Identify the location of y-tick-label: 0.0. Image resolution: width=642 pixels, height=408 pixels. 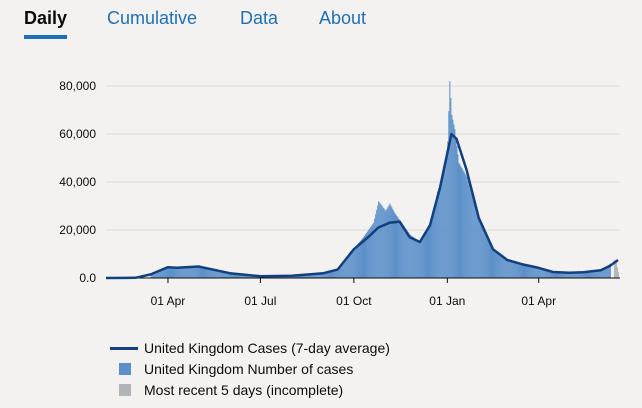
(87, 278).